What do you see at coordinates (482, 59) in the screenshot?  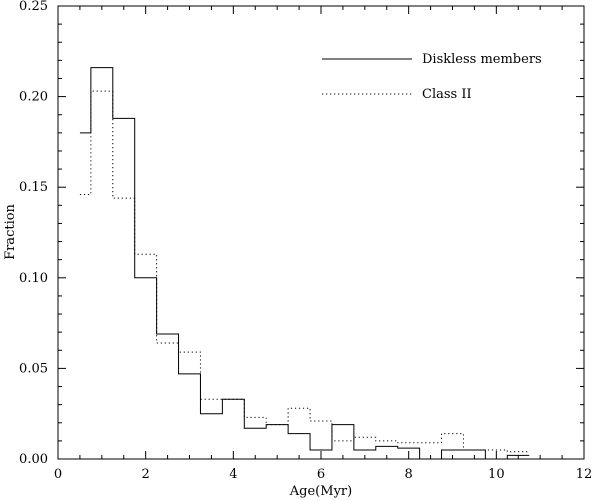 I see `legend-label: Diskless members` at bounding box center [482, 59].